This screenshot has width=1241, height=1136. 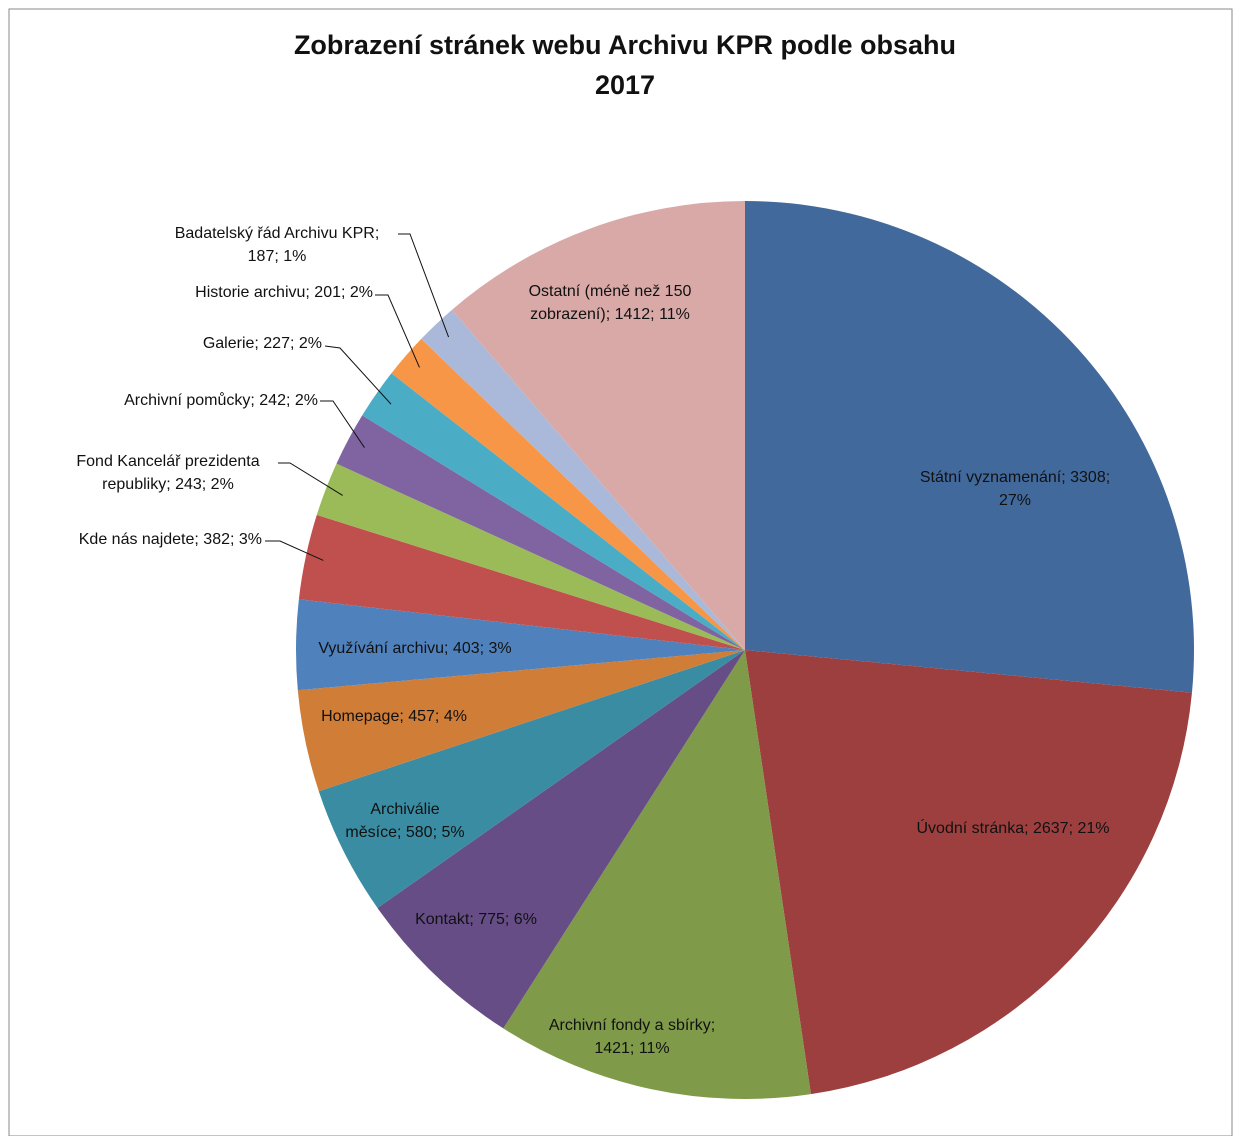 I want to click on data-label: Úvodní stránka; 2637; 21%, so click(x=1012, y=827).